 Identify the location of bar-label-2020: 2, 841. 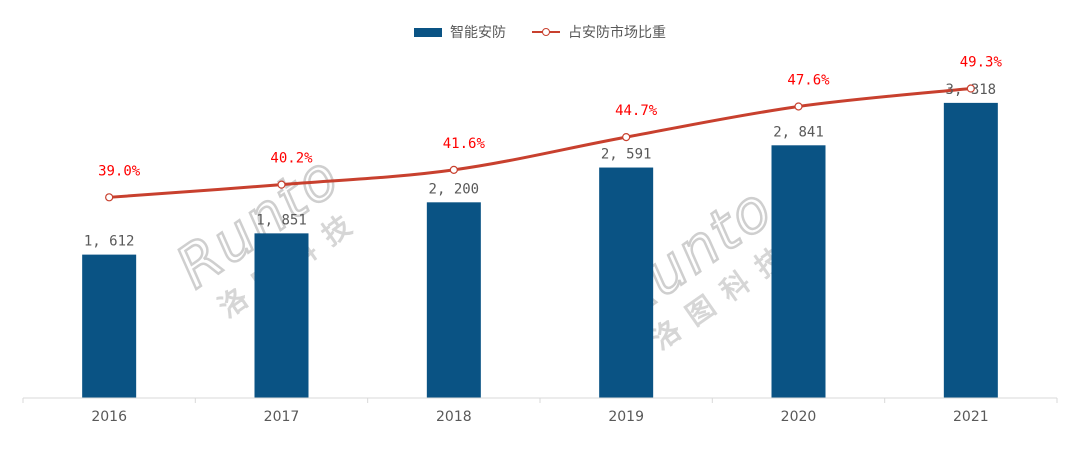
(798, 132).